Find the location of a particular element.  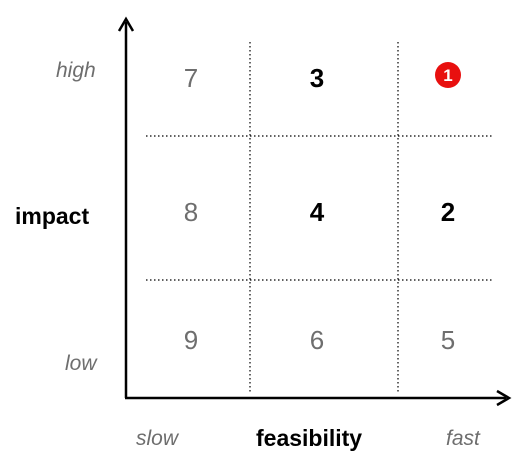

y-axis-high-label: high is located at coordinates (76, 70).